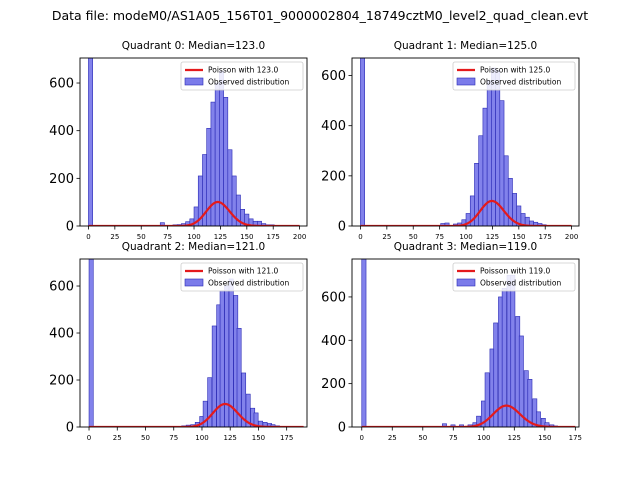 Image resolution: width=640 pixels, height=480 pixels. Describe the element at coordinates (515, 70) in the screenshot. I see `legend-poisson-label: Poisson with 125.0` at that location.